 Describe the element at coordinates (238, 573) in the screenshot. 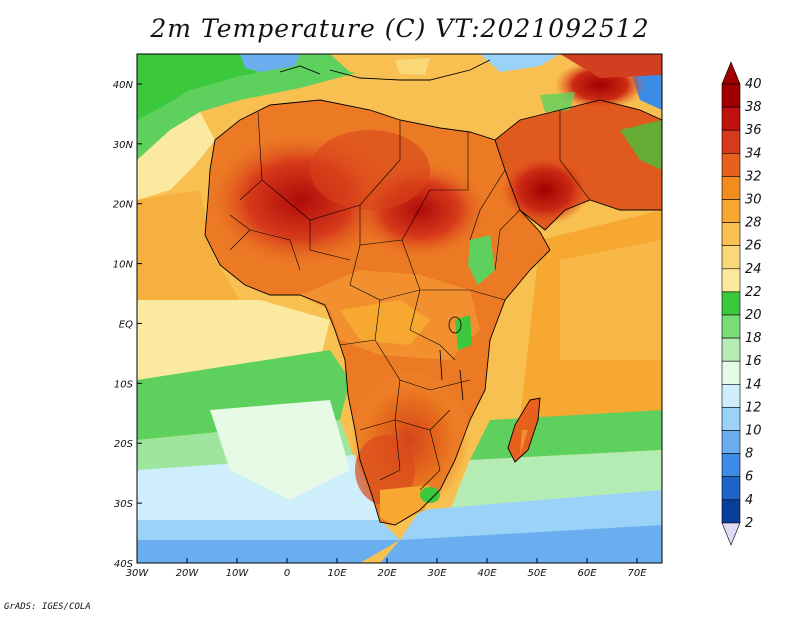

I see `x-tick-label: 10W` at that location.